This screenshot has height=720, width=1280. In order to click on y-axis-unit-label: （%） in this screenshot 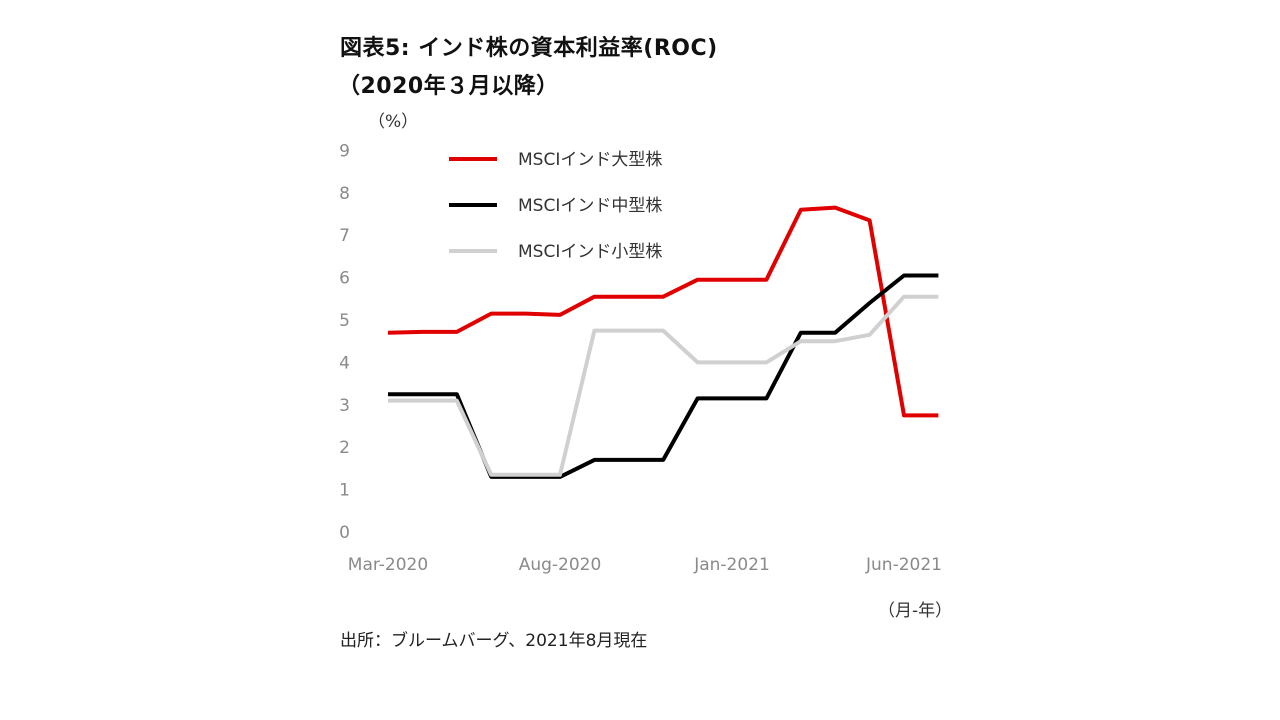, I will do `click(393, 122)`.